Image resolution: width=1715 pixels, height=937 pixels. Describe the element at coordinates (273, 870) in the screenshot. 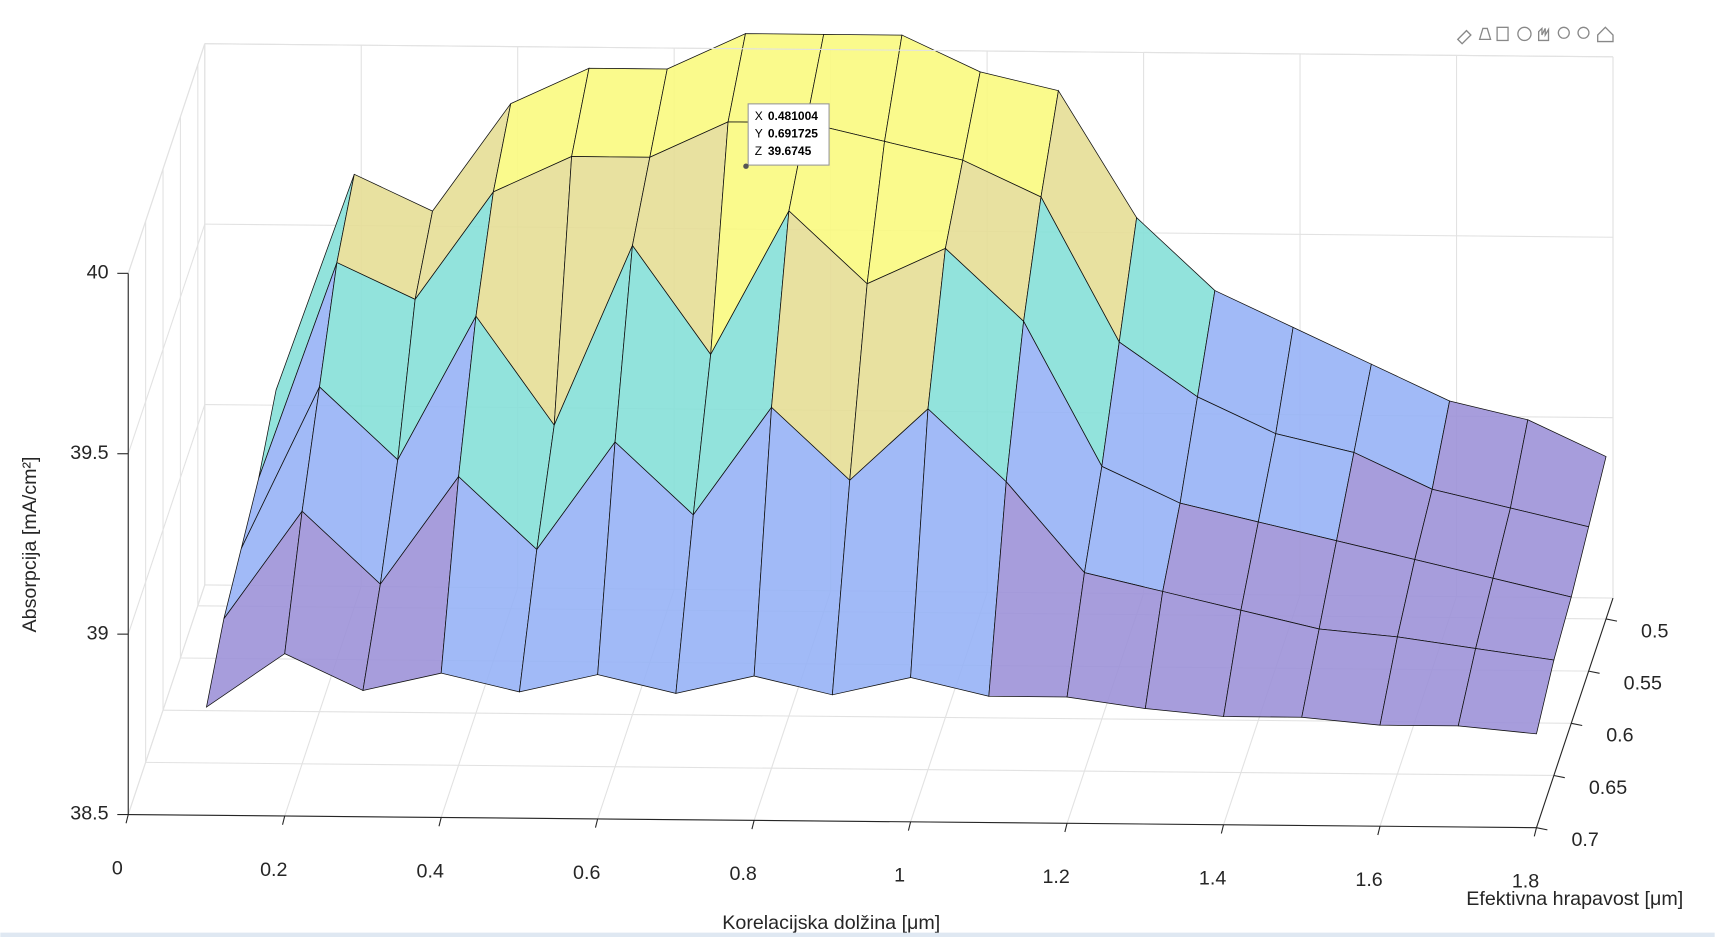

I see `x-tick-label: 0.2` at that location.